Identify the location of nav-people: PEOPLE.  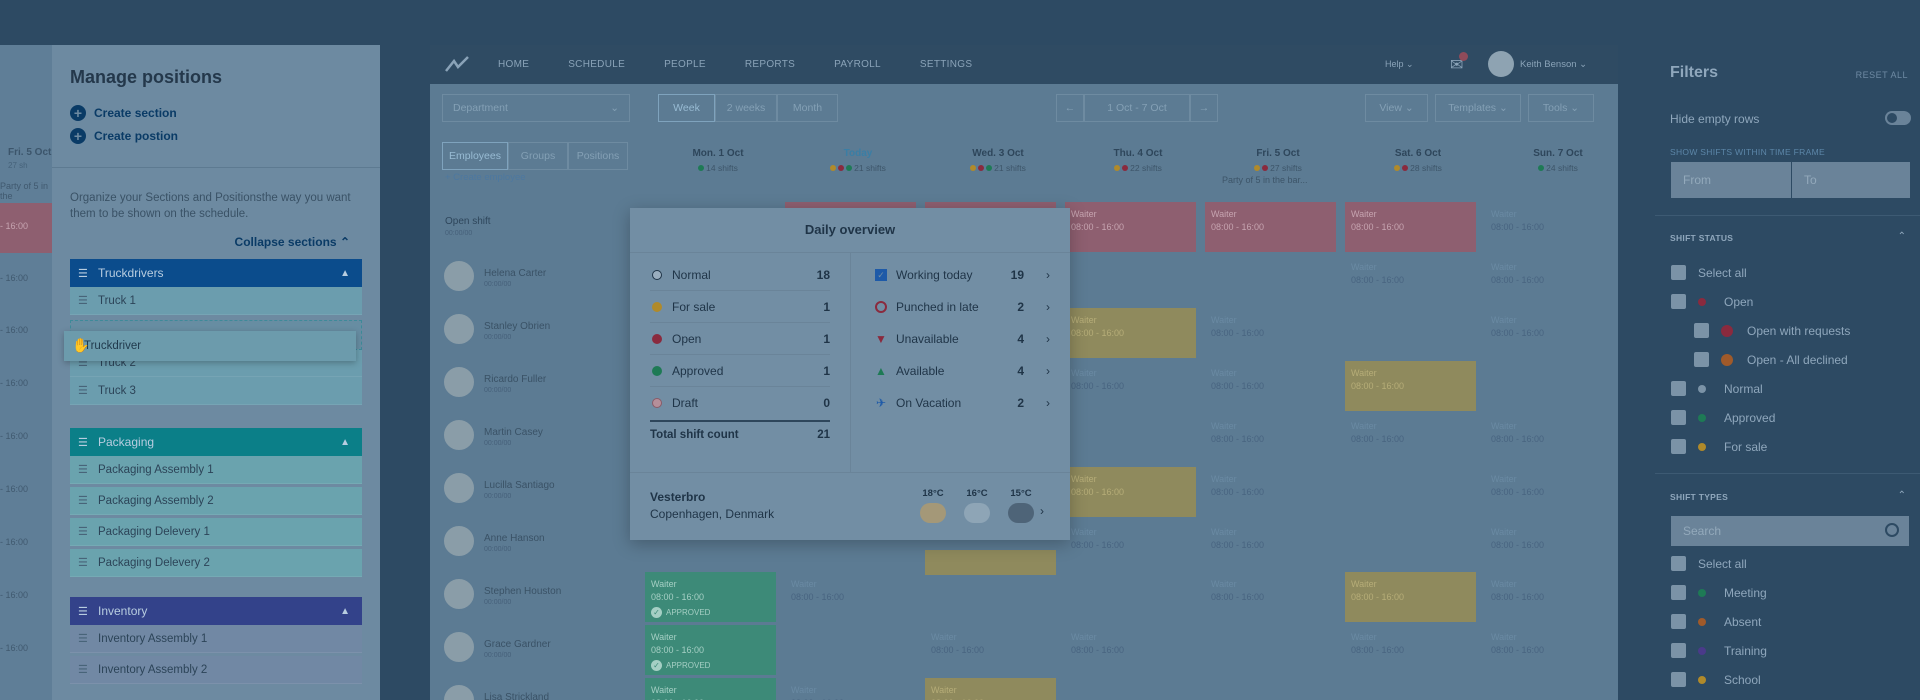
(685, 64).